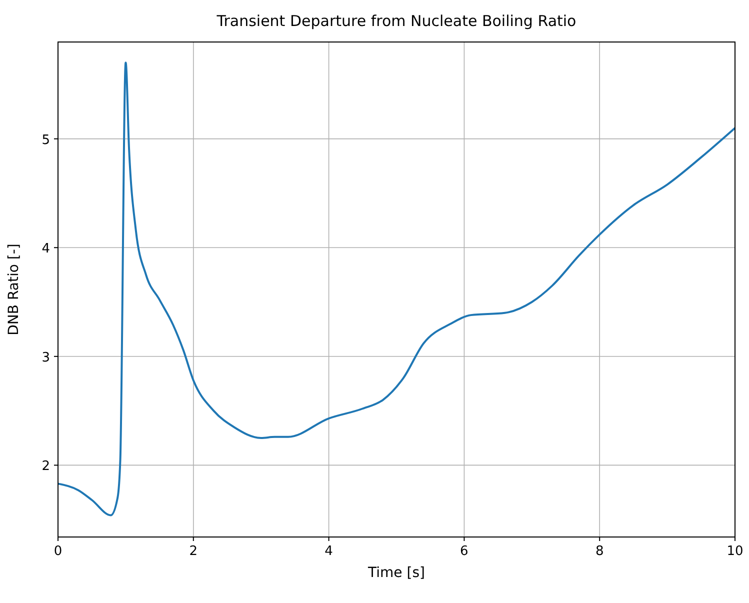 This screenshot has width=749, height=603. I want to click on x-tick-label: 4, so click(328, 551).